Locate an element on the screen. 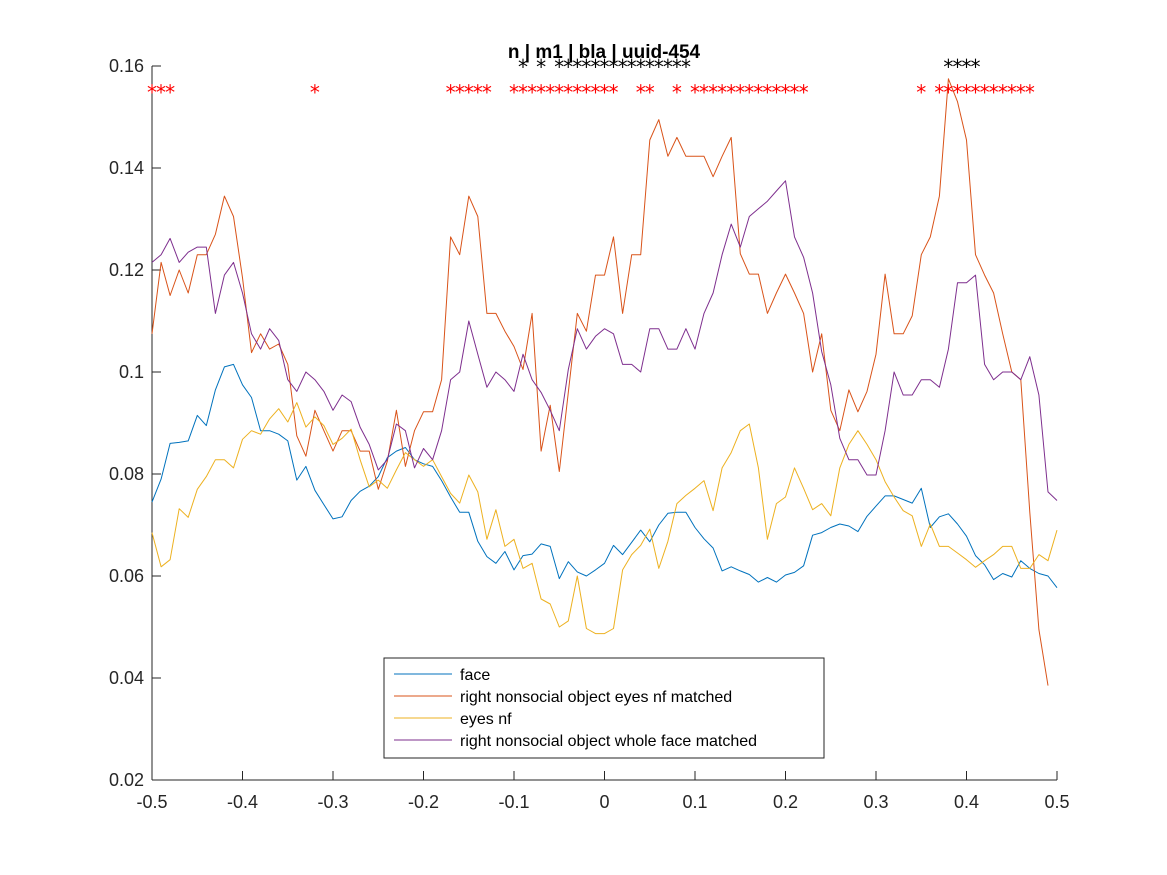  legend-label: right nonsocial object eyes nf matched is located at coordinates (596, 697).